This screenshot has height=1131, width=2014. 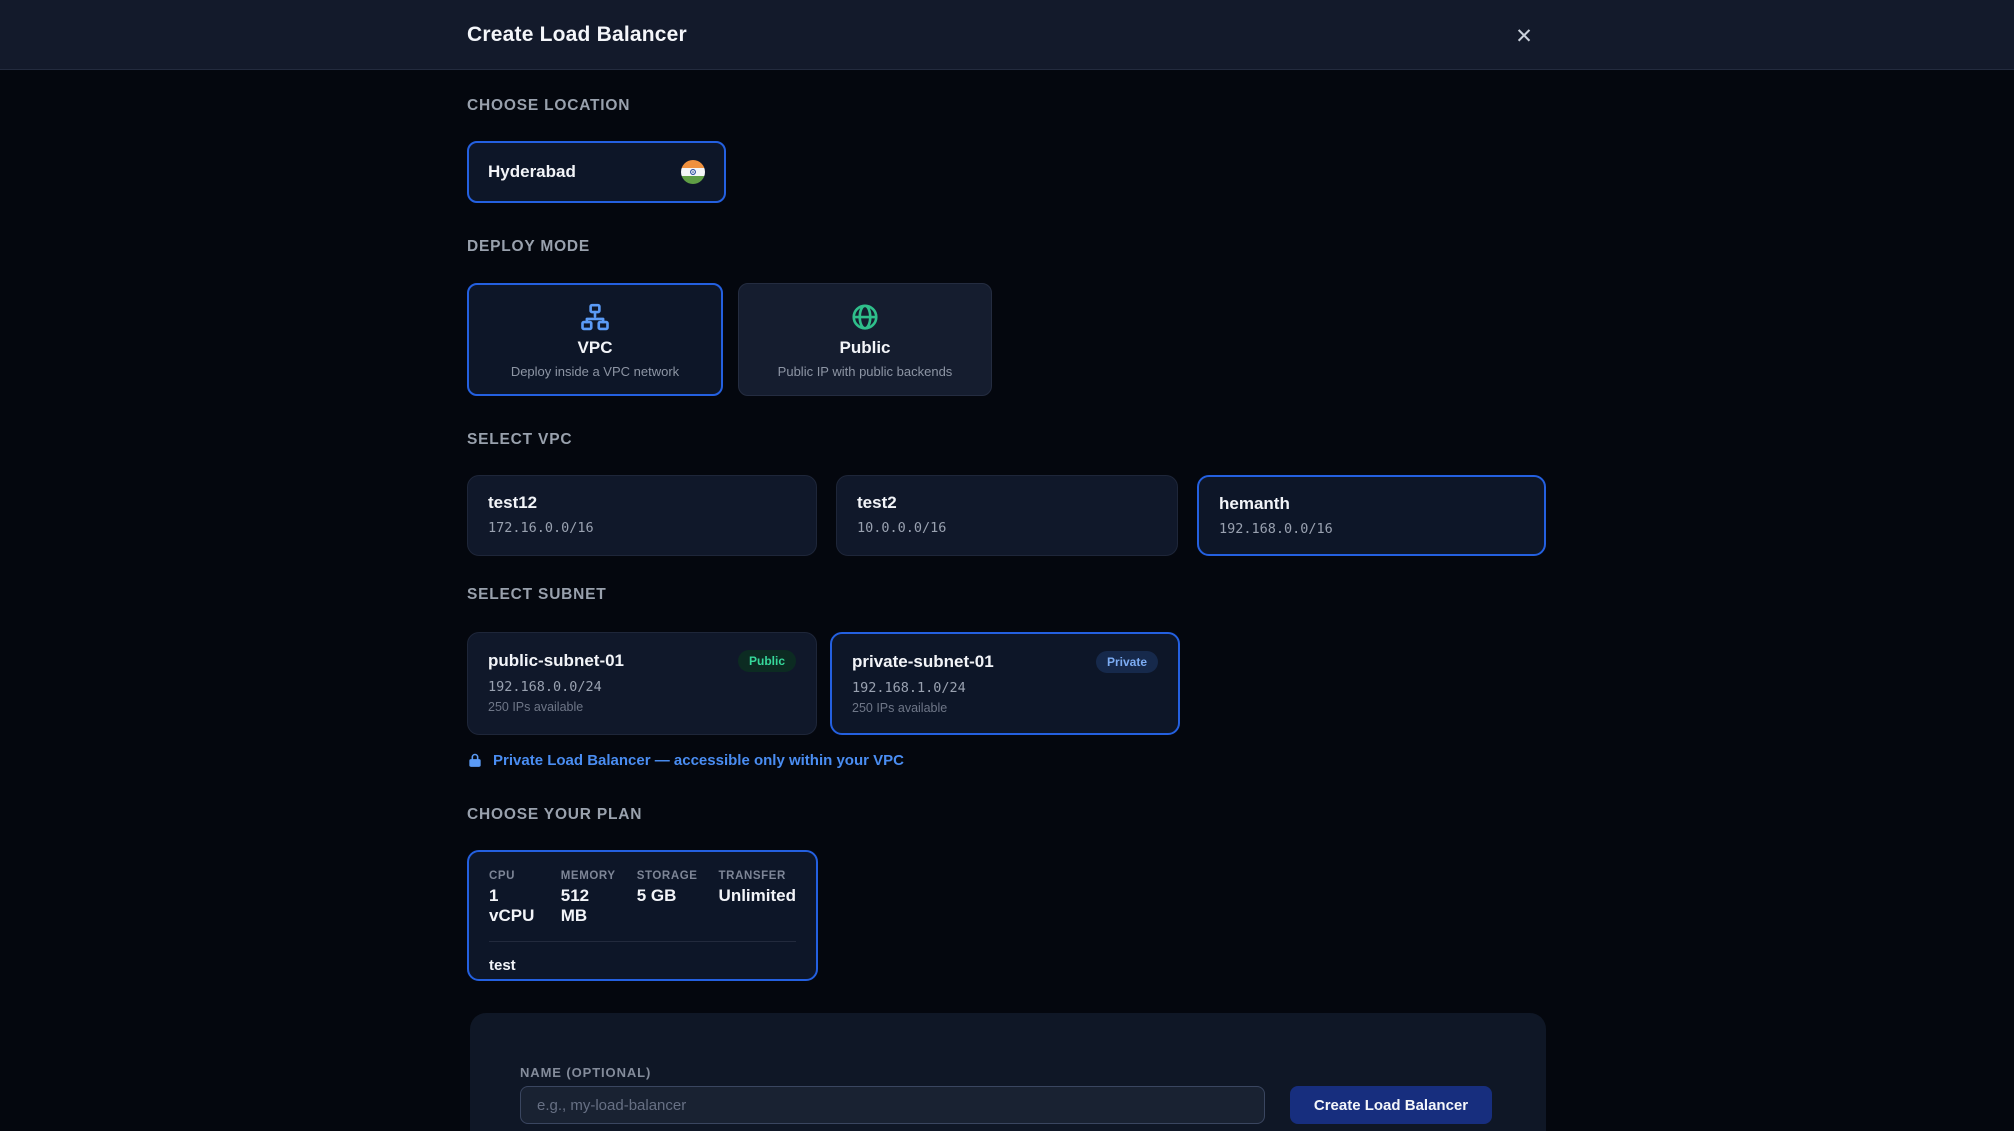 I want to click on subnet-type-badge: Public, so click(x=766, y=661).